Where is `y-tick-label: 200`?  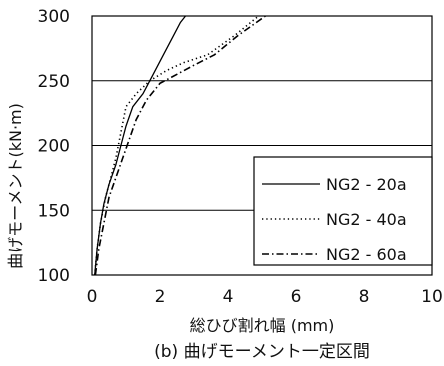
y-tick-label: 200 is located at coordinates (54, 147).